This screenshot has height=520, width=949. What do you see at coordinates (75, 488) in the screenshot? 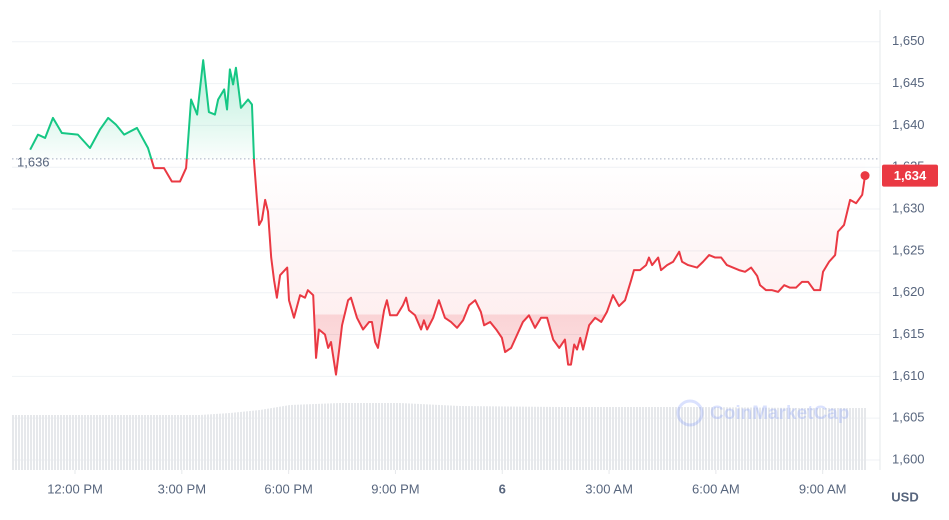
I see `x-tick-label: 12:00 PM` at bounding box center [75, 488].